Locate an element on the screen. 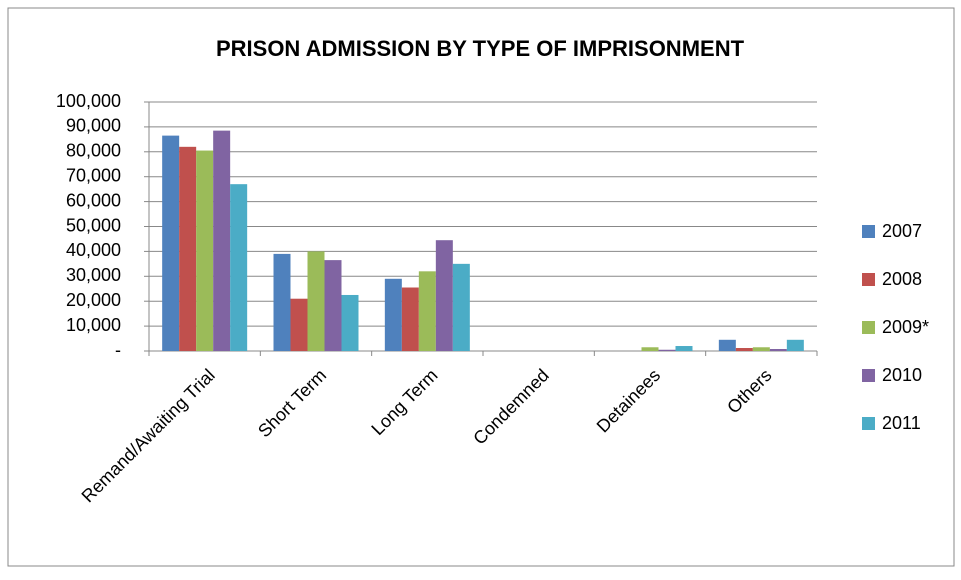  y-tick-label: 10,000 is located at coordinates (93, 325).